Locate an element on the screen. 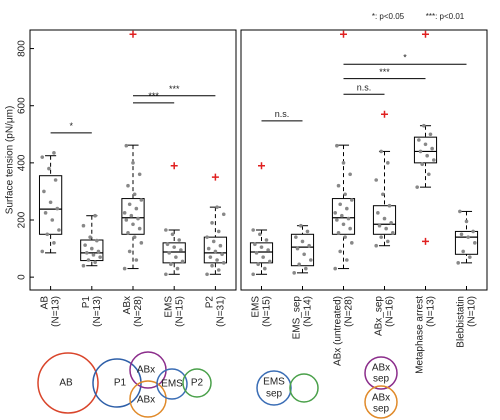  x-tick-label: (N=13) is located at coordinates (431, 311).